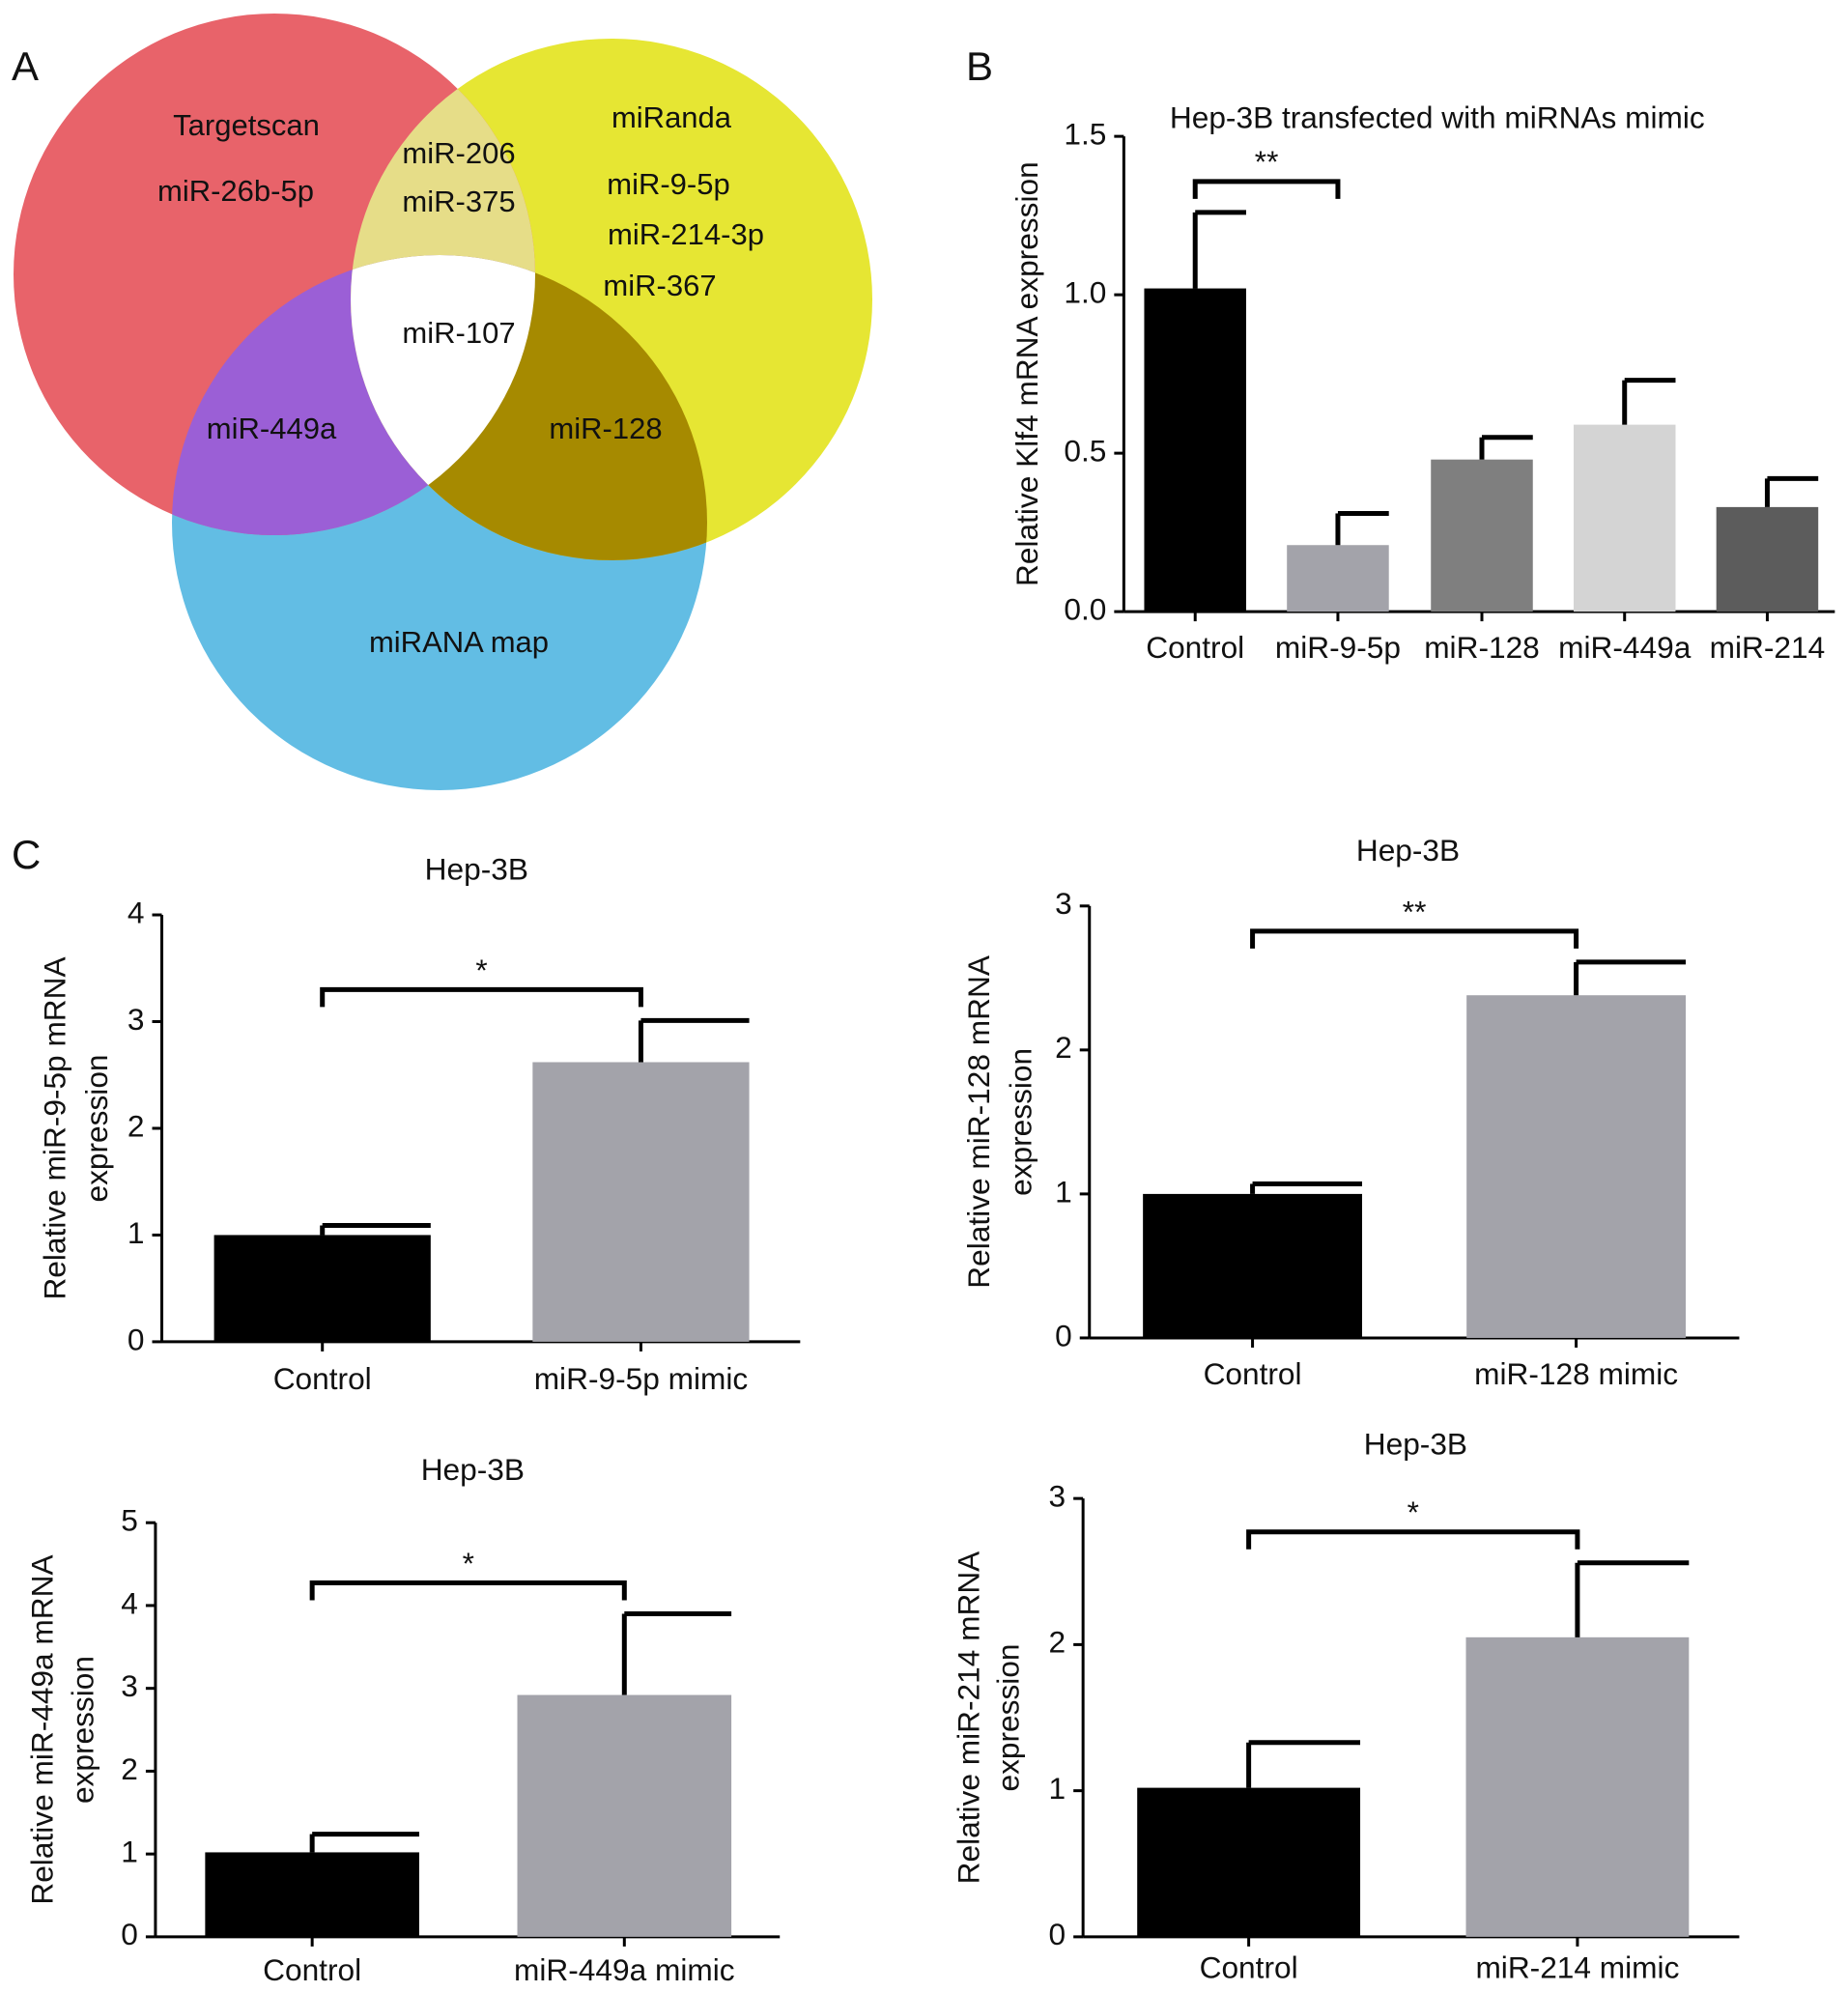 This screenshot has height=1992, width=1848. I want to click on y-tick-label: 1.5, so click(1085, 133).